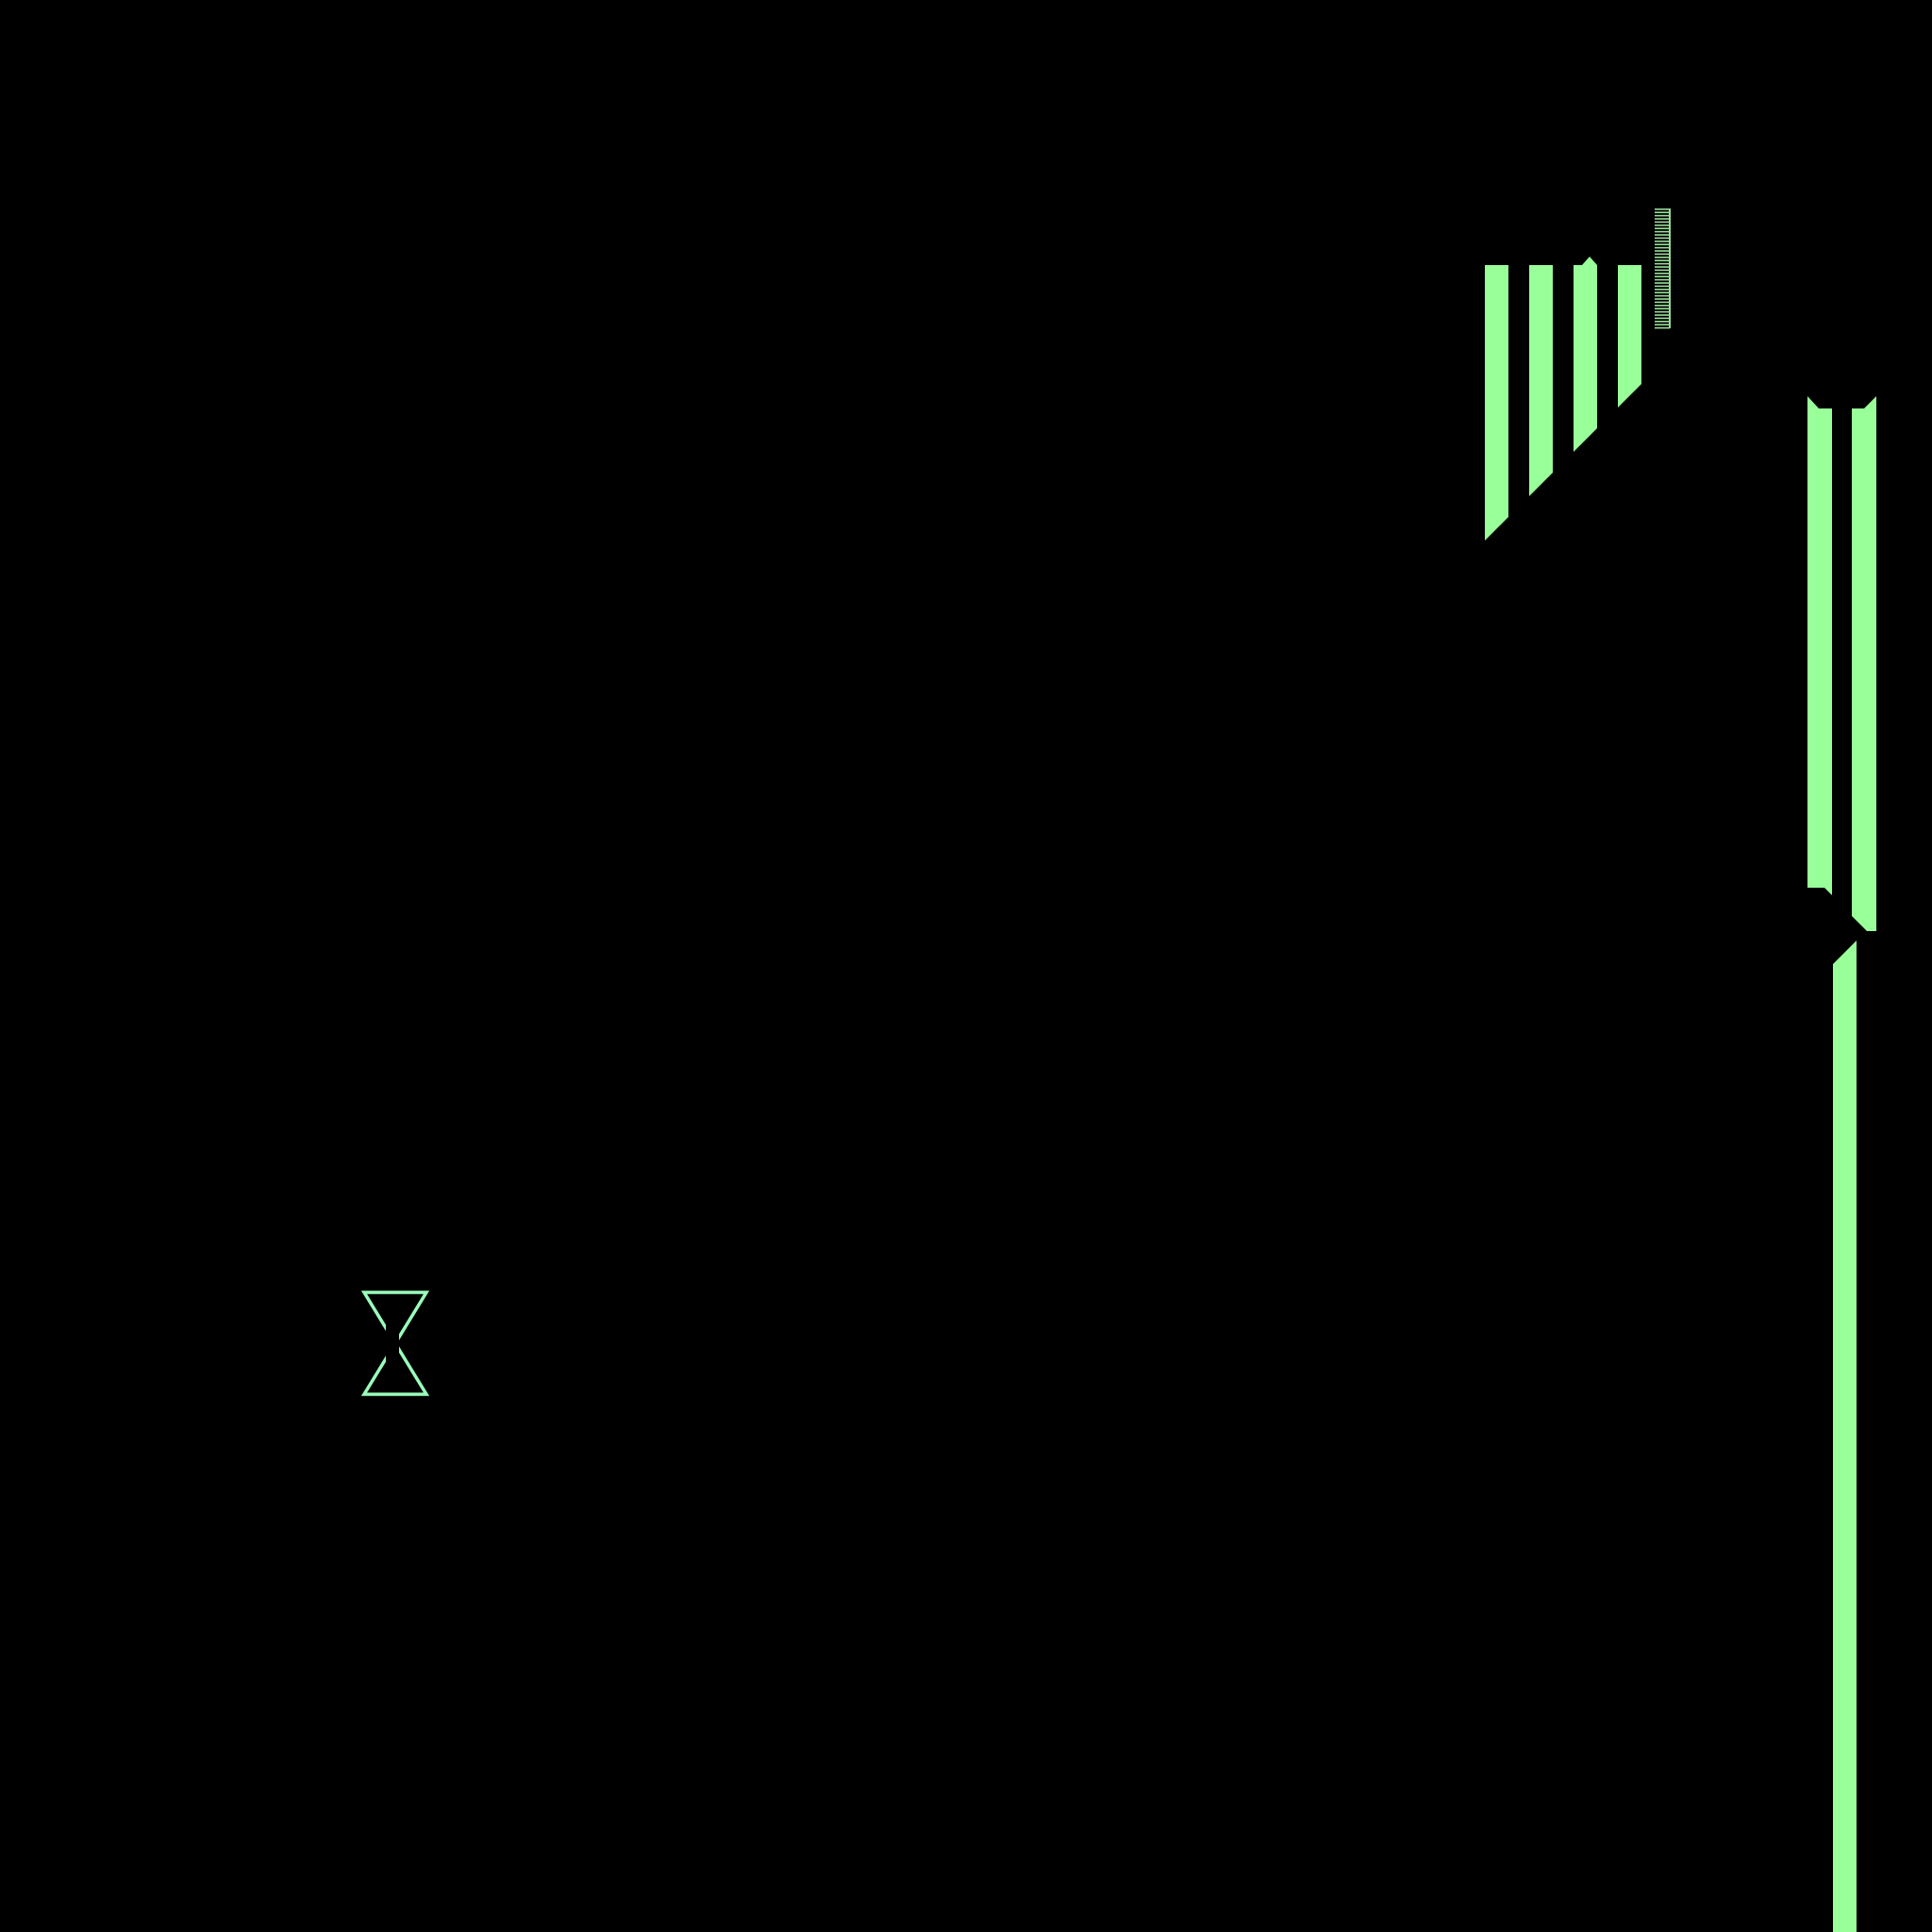 The width and height of the screenshot is (1932, 1932). I want to click on right-bar-left, so click(1819, 645).